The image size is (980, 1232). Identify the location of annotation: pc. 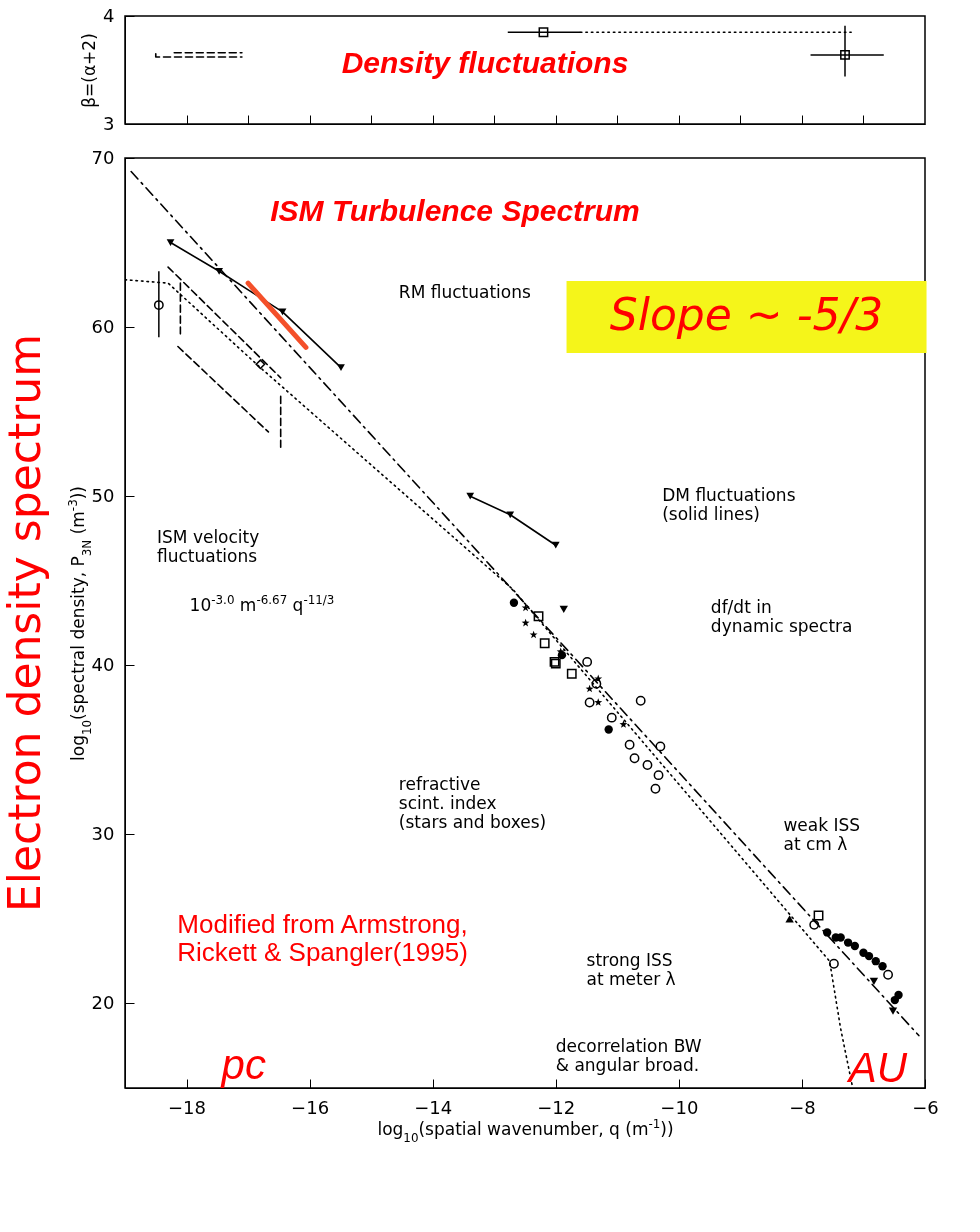
(242, 1065).